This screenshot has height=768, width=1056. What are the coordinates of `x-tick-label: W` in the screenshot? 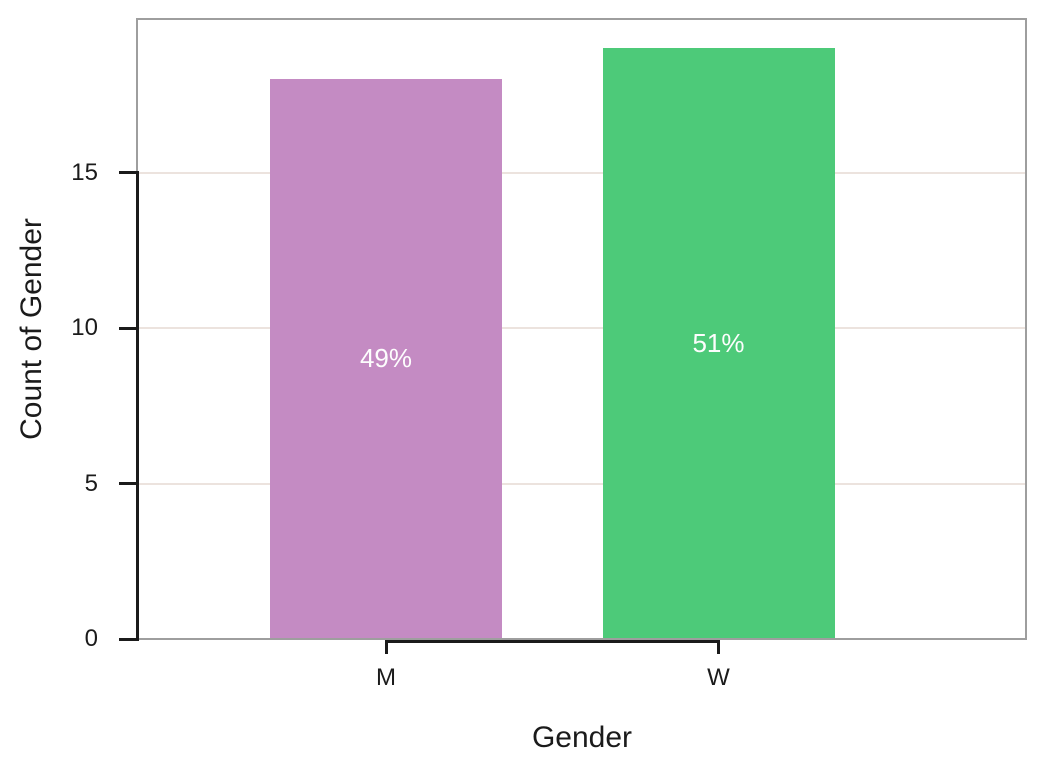 It's located at (718, 677).